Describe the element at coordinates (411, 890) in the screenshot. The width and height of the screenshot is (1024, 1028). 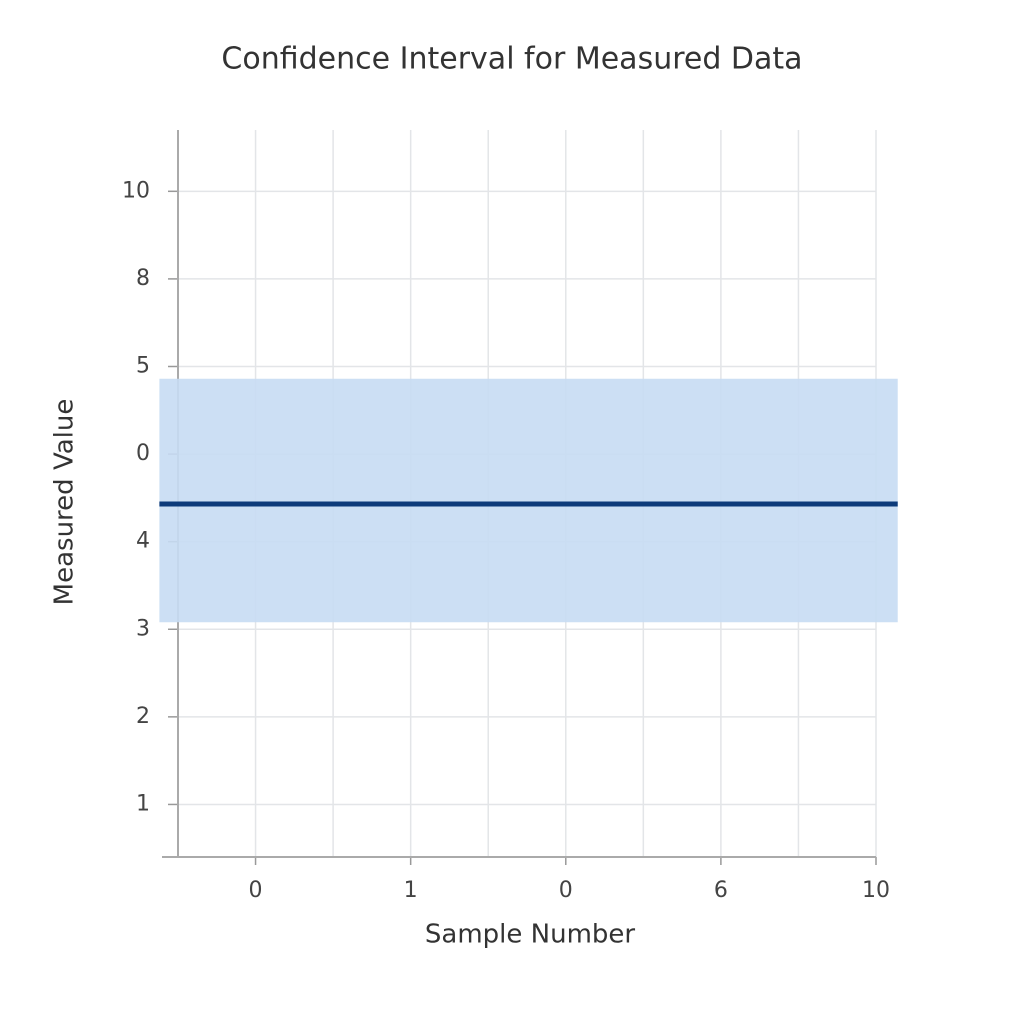
I see `x-tick-label: 1` at that location.